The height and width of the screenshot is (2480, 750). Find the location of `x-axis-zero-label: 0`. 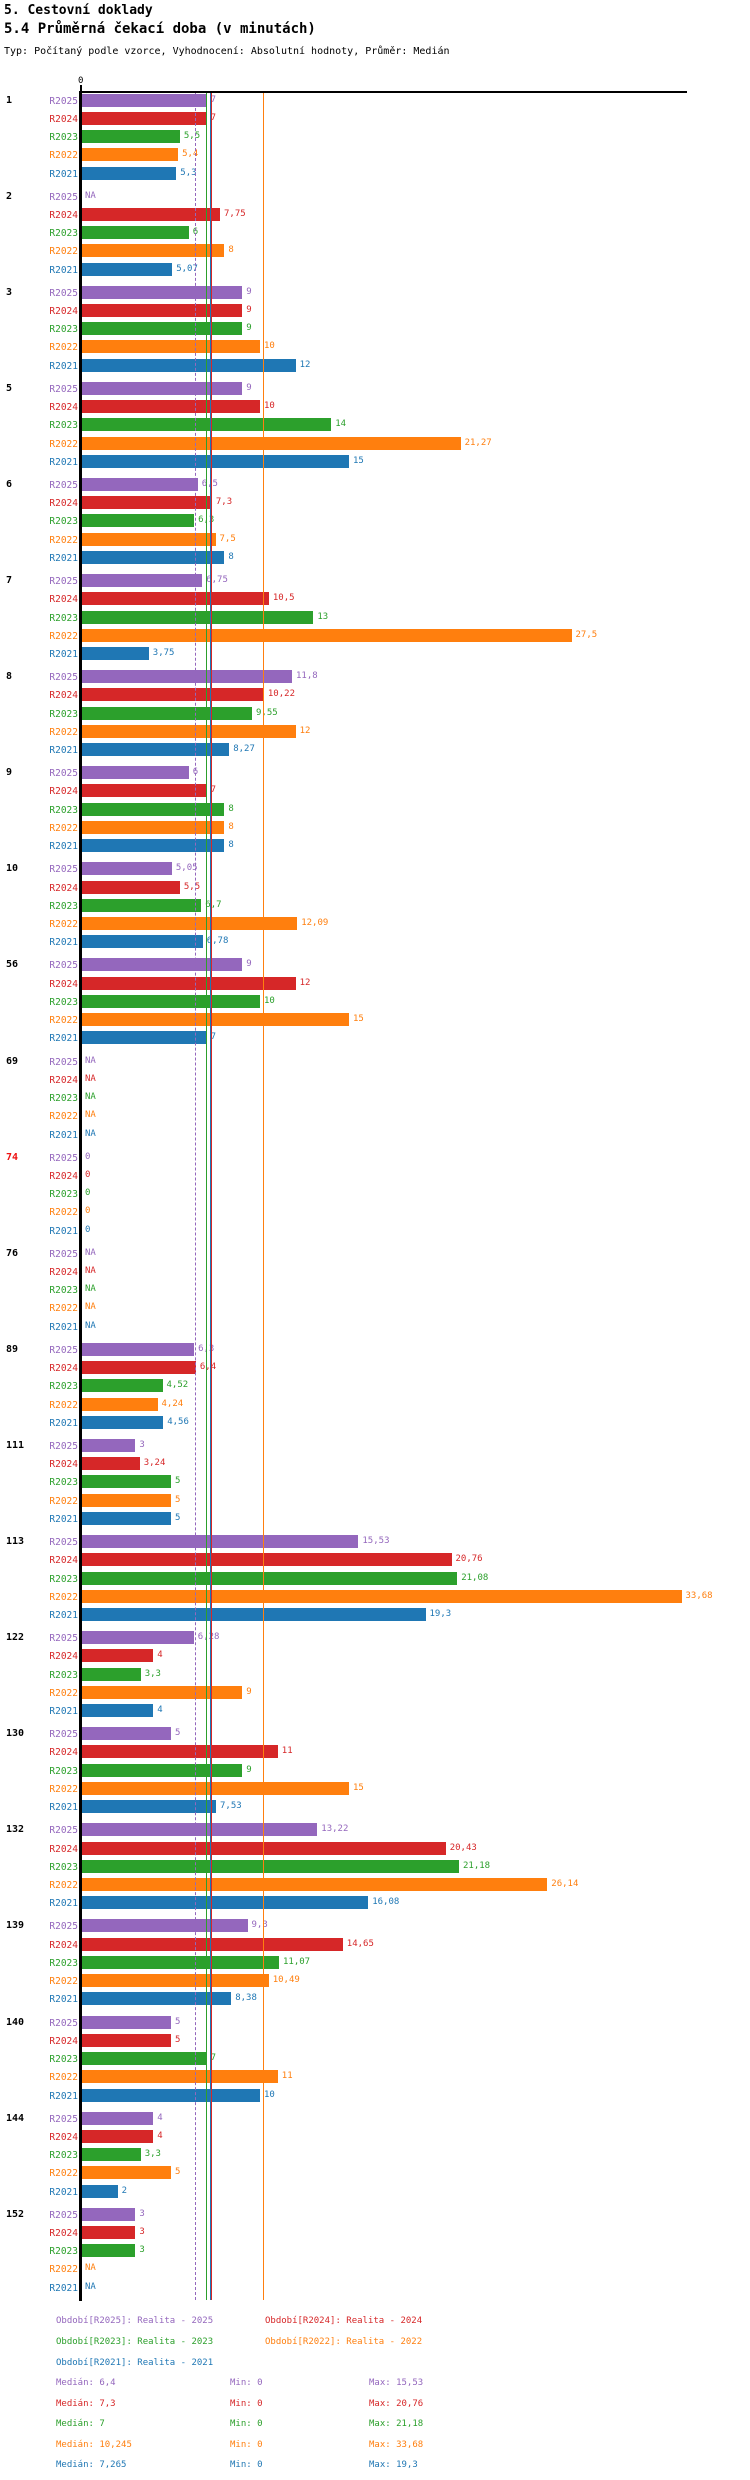

x-axis-zero-label: 0 is located at coordinates (81, 81).